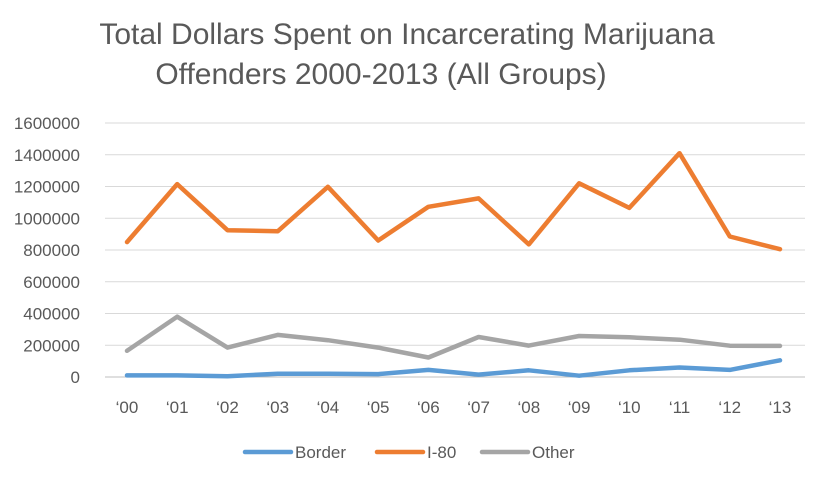 This screenshot has width=818, height=483. Describe the element at coordinates (51, 250) in the screenshot. I see `y-tick-label: 800000` at that location.